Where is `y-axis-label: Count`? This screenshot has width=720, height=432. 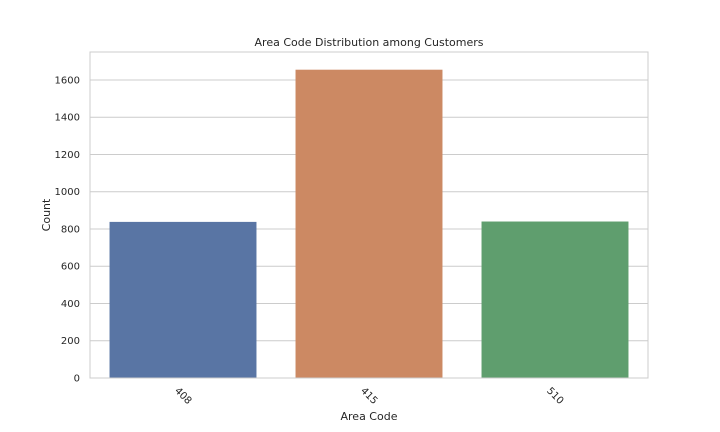 y-axis-label: Count is located at coordinates (46, 214).